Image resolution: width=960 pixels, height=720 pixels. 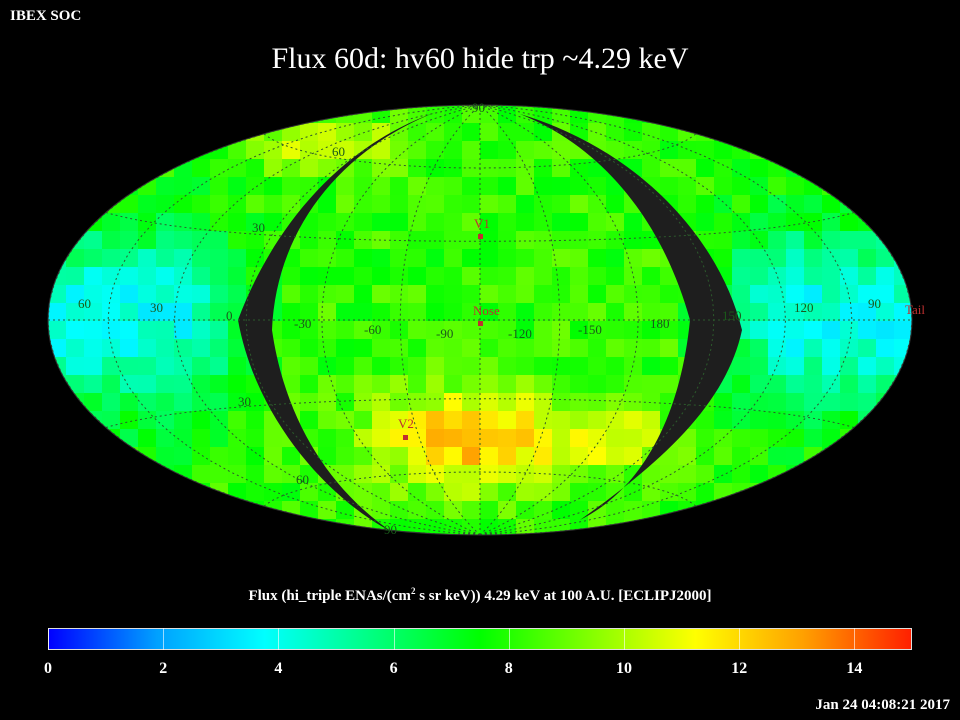 What do you see at coordinates (520, 320) in the screenshot?
I see `meridian-line` at bounding box center [520, 320].